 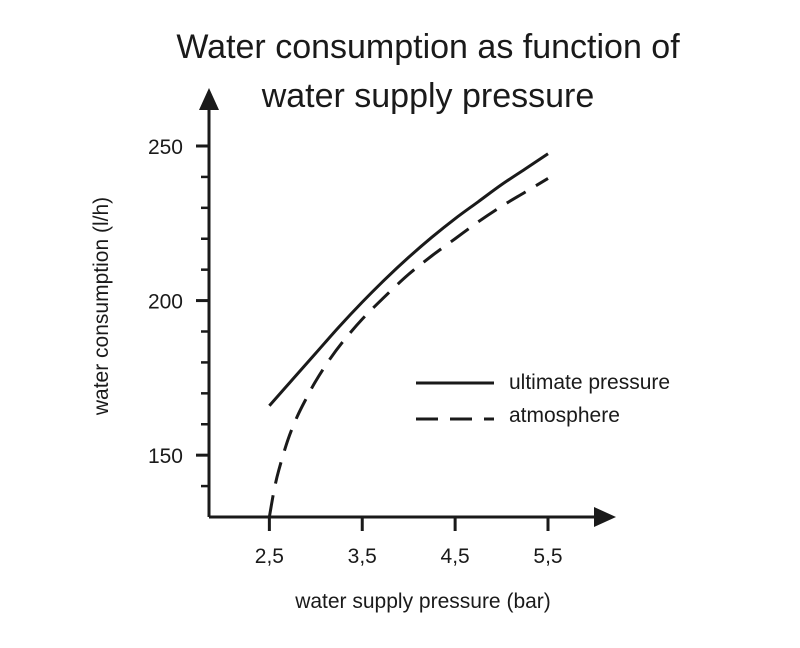 What do you see at coordinates (165, 147) in the screenshot?
I see `y-tick-label: 250` at bounding box center [165, 147].